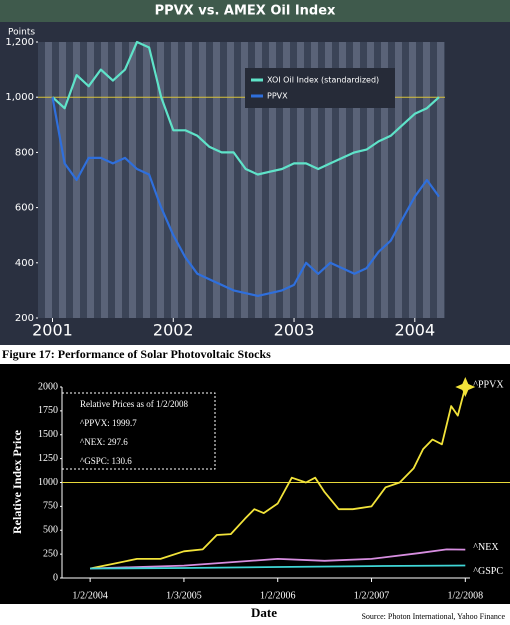 The height and width of the screenshot is (625, 510). Describe the element at coordinates (134, 404) in the screenshot. I see `annotation: Relative Prices as of 1/2/2008` at that location.